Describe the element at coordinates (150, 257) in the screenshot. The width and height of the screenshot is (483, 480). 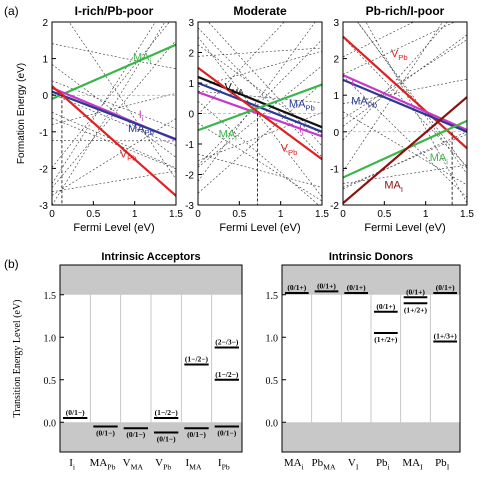
I see `chart-title: Intrinsic Acceptors` at that location.